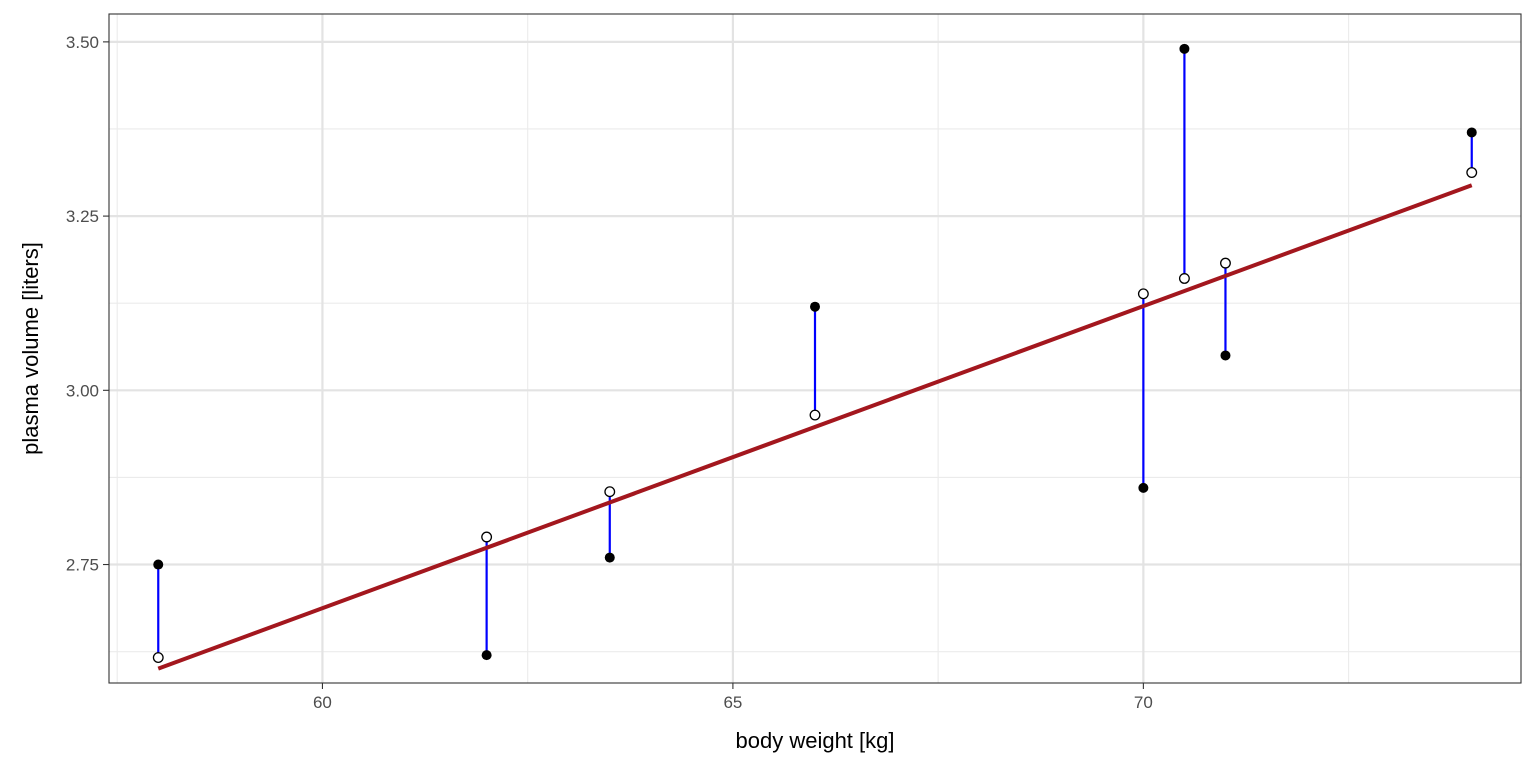 The height and width of the screenshot is (768, 1536). What do you see at coordinates (82, 216) in the screenshot?
I see `y-tick-label: 3.25` at bounding box center [82, 216].